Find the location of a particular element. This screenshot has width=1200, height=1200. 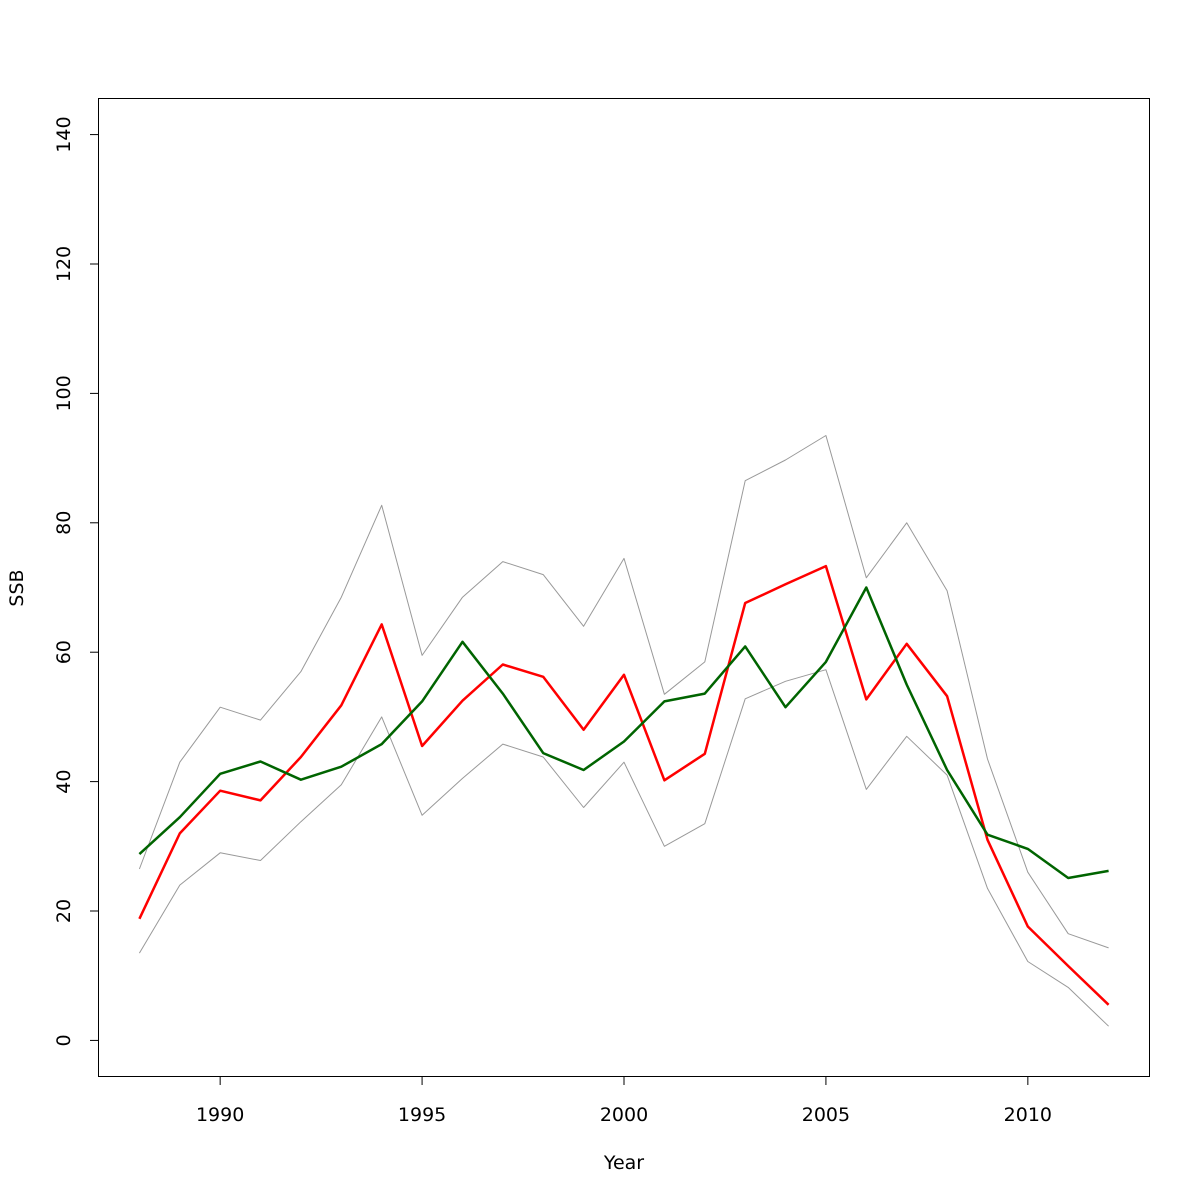

x-tick-label: 1995 is located at coordinates (422, 1115).